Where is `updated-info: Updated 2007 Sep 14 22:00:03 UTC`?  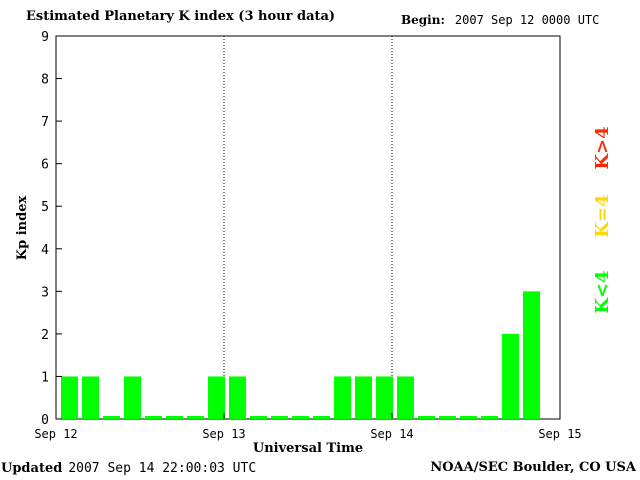 updated-info: Updated 2007 Sep 14 22:00:03 UTC is located at coordinates (128, 468).